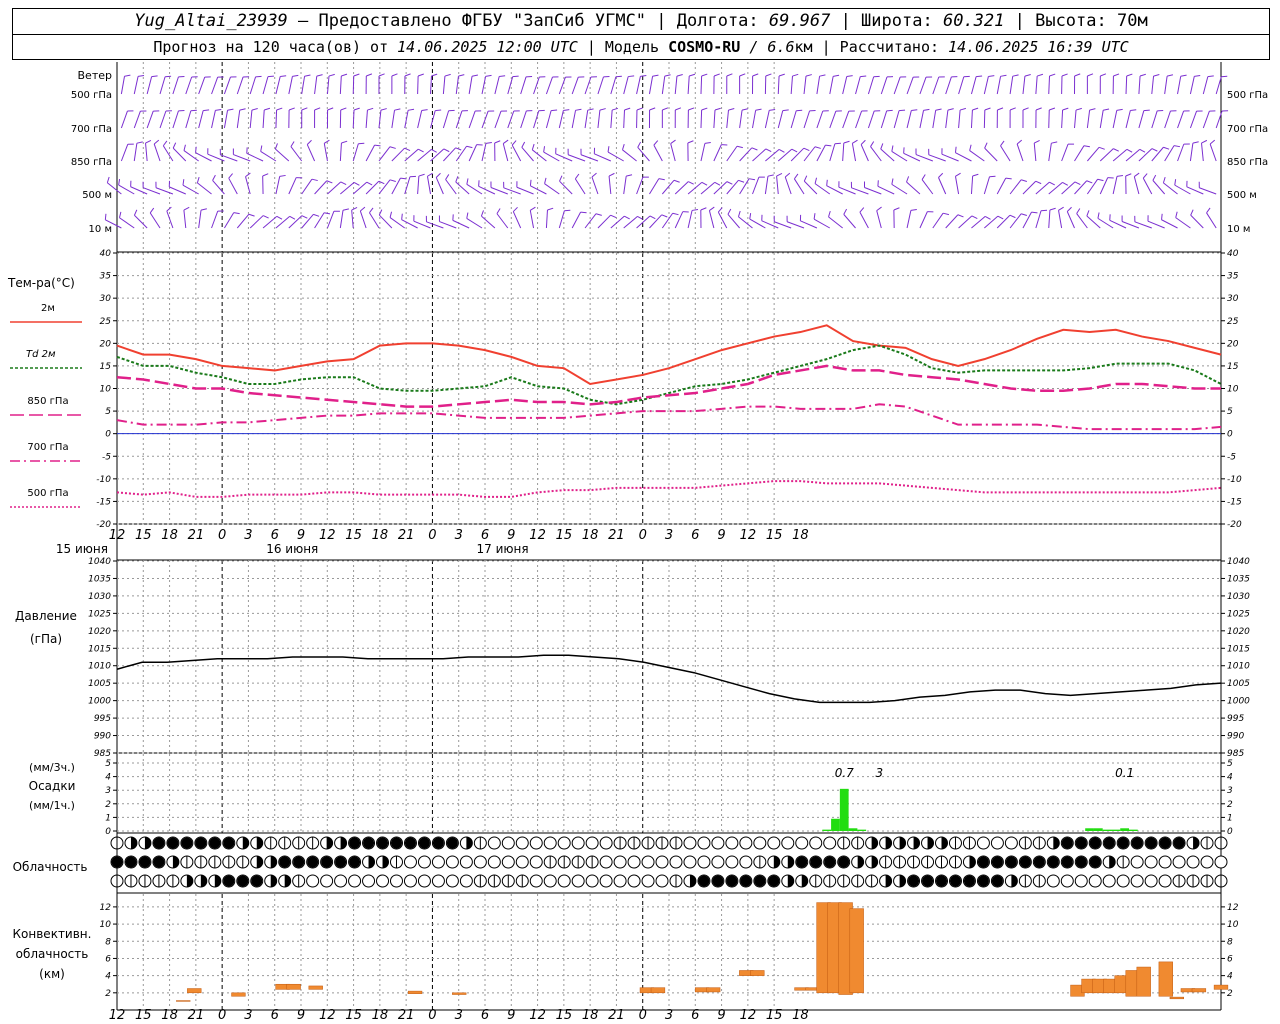 The width and height of the screenshot is (1280, 1024). What do you see at coordinates (590, 1015) in the screenshot?
I see `time-tick-label-bottom: 18` at bounding box center [590, 1015].